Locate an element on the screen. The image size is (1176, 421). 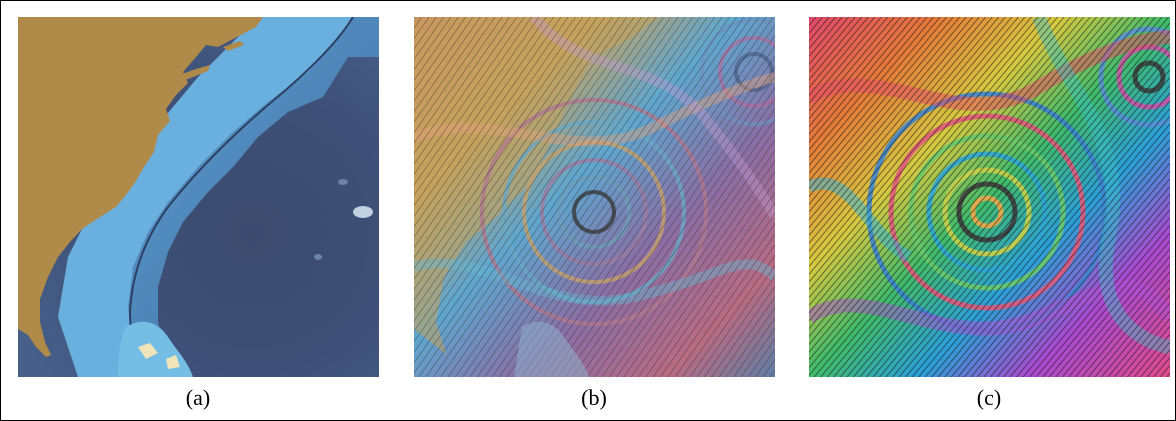
caption-b: (b) is located at coordinates (594, 397).